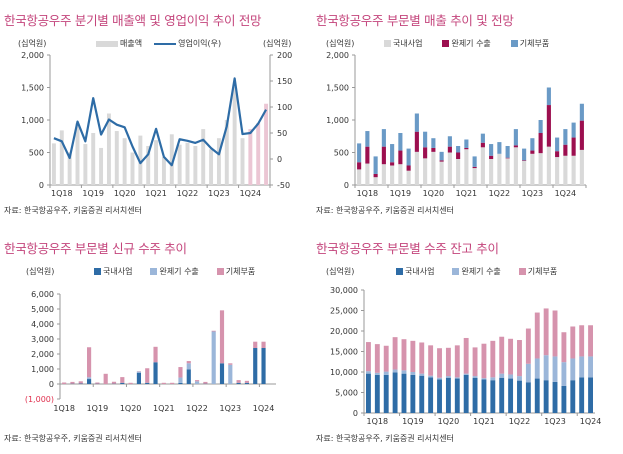  What do you see at coordinates (378, 421) in the screenshot?
I see `x-tick-label: 1Q18` at bounding box center [378, 421].